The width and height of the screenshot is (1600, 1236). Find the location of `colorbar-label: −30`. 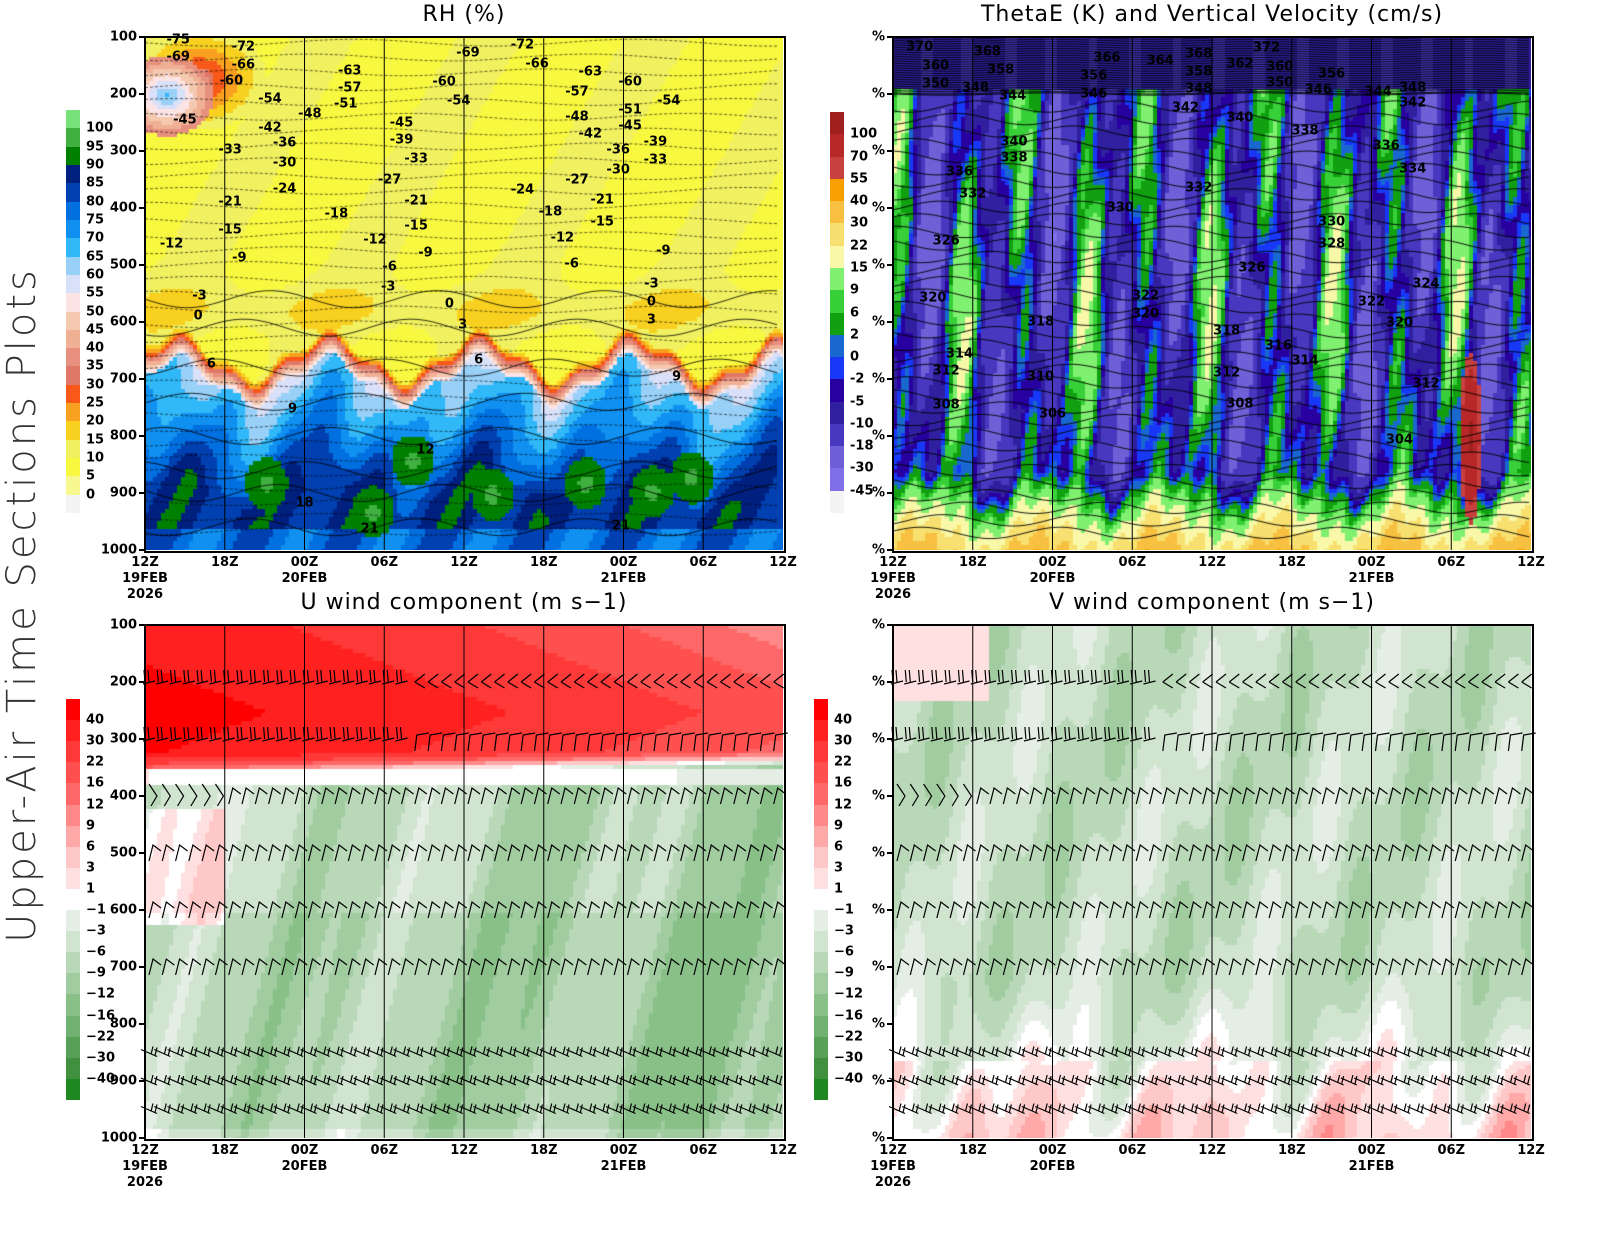

colorbar-label: −30 is located at coordinates (100, 1058).